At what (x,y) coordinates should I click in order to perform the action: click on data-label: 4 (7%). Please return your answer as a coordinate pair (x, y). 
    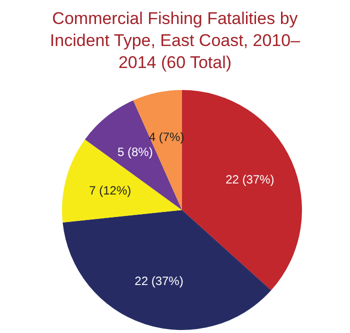
    Looking at the image, I should click on (166, 137).